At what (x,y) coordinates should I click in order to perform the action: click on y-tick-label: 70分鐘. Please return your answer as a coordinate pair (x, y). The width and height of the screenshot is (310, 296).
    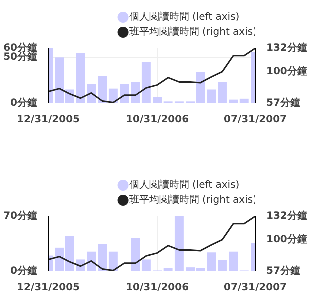
    Looking at the image, I should click on (21, 216).